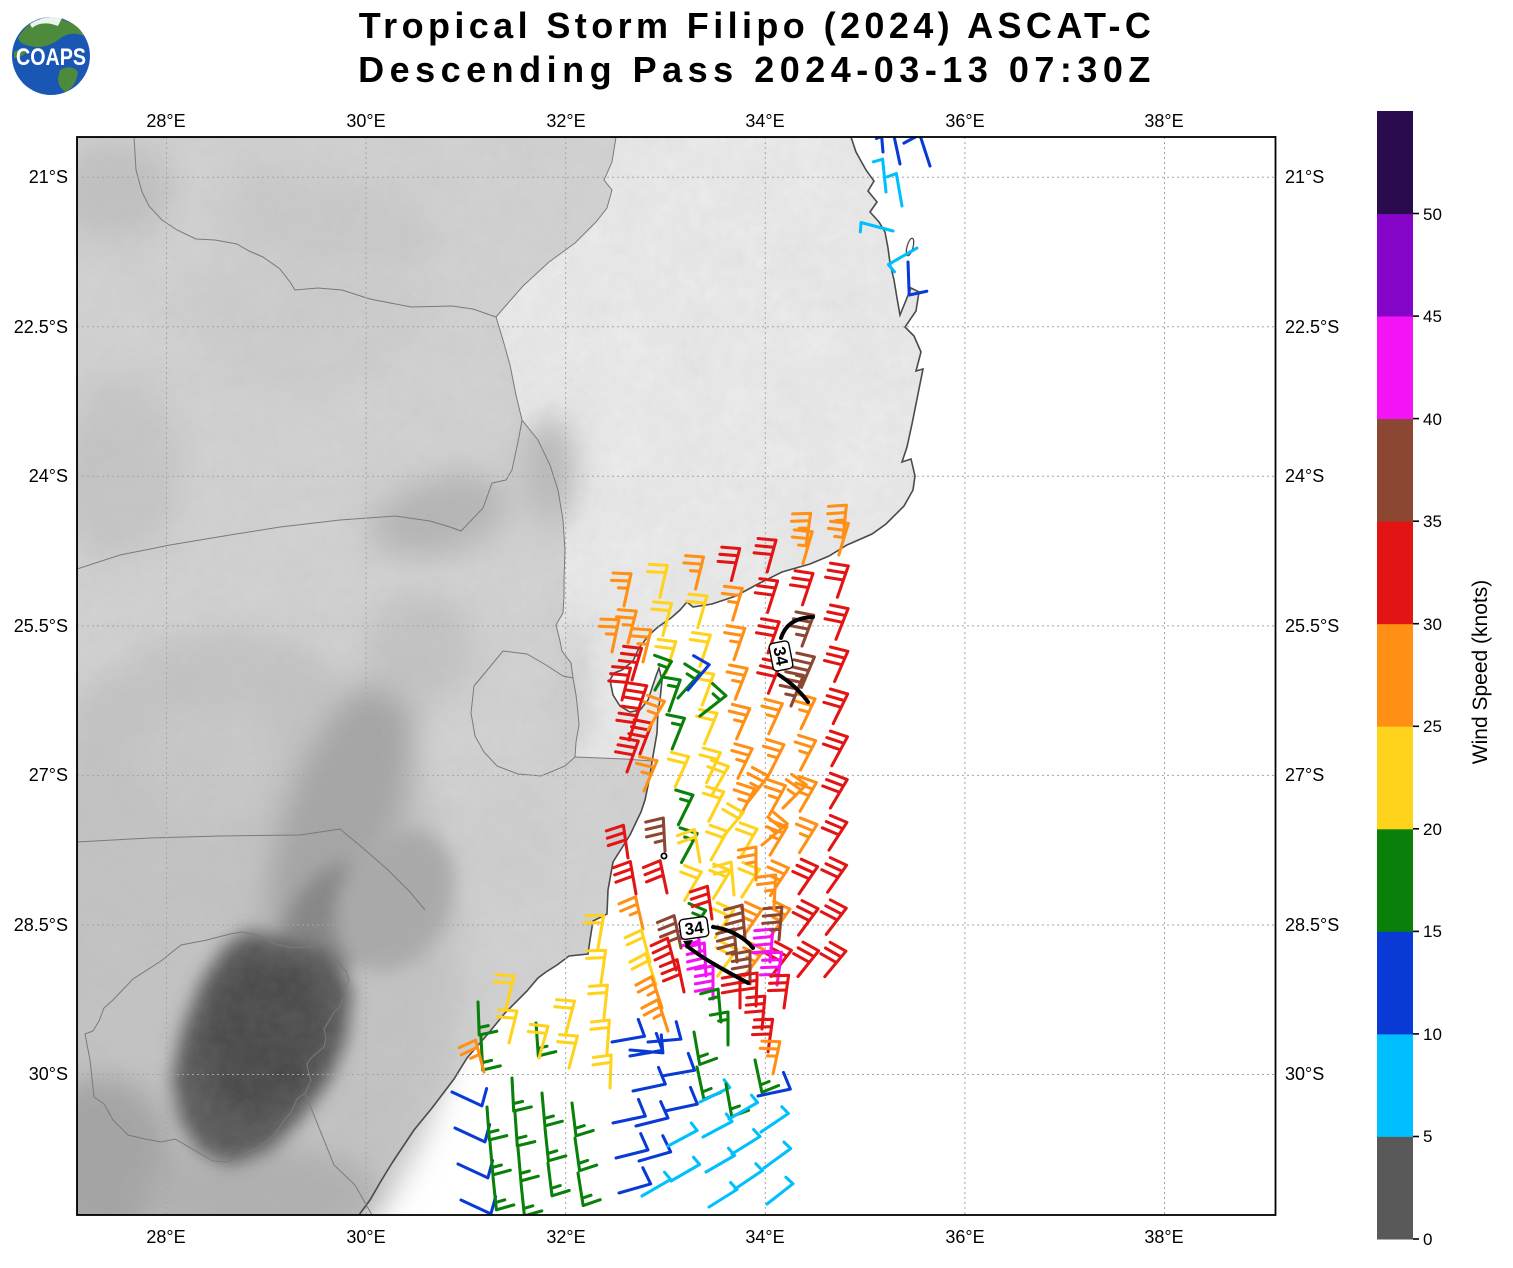  What do you see at coordinates (1432, 214) in the screenshot?
I see `svg-text: 50` at bounding box center [1432, 214].